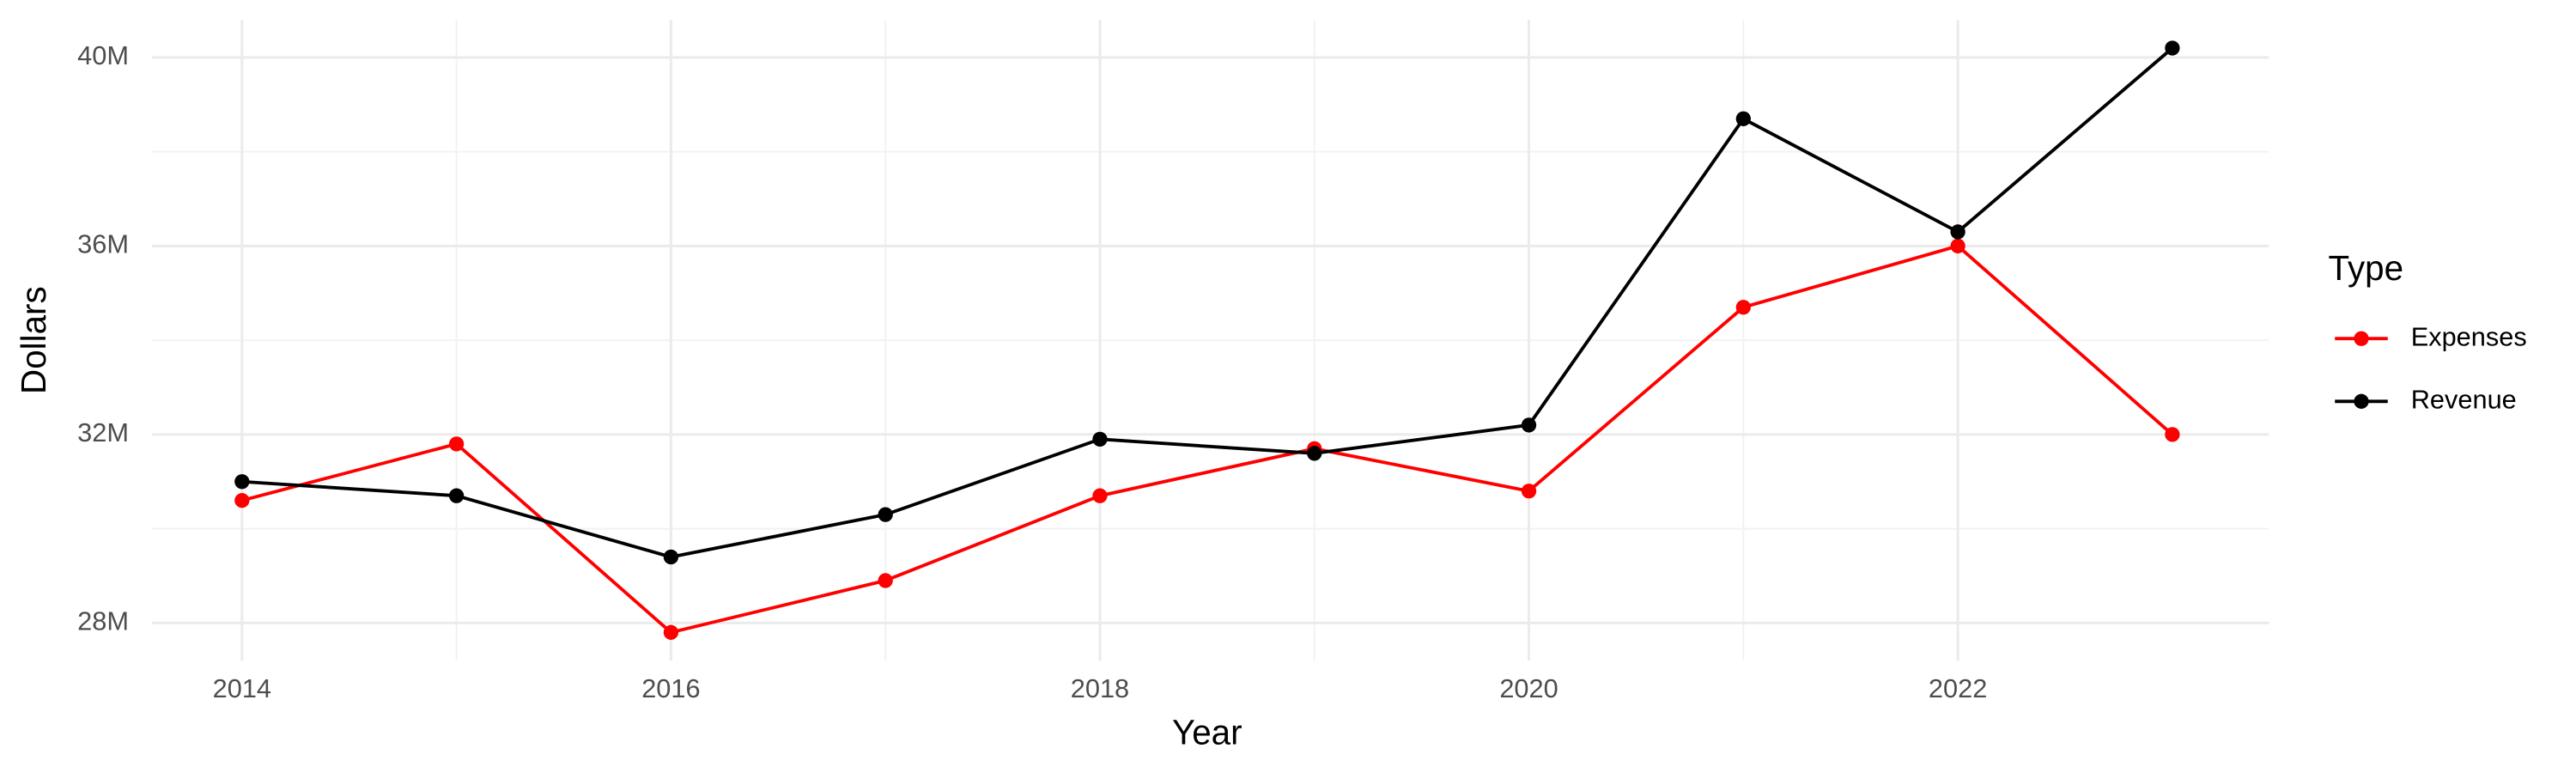 This screenshot has height=773, width=2576. I want to click on legend-label: Expenses, so click(2469, 336).